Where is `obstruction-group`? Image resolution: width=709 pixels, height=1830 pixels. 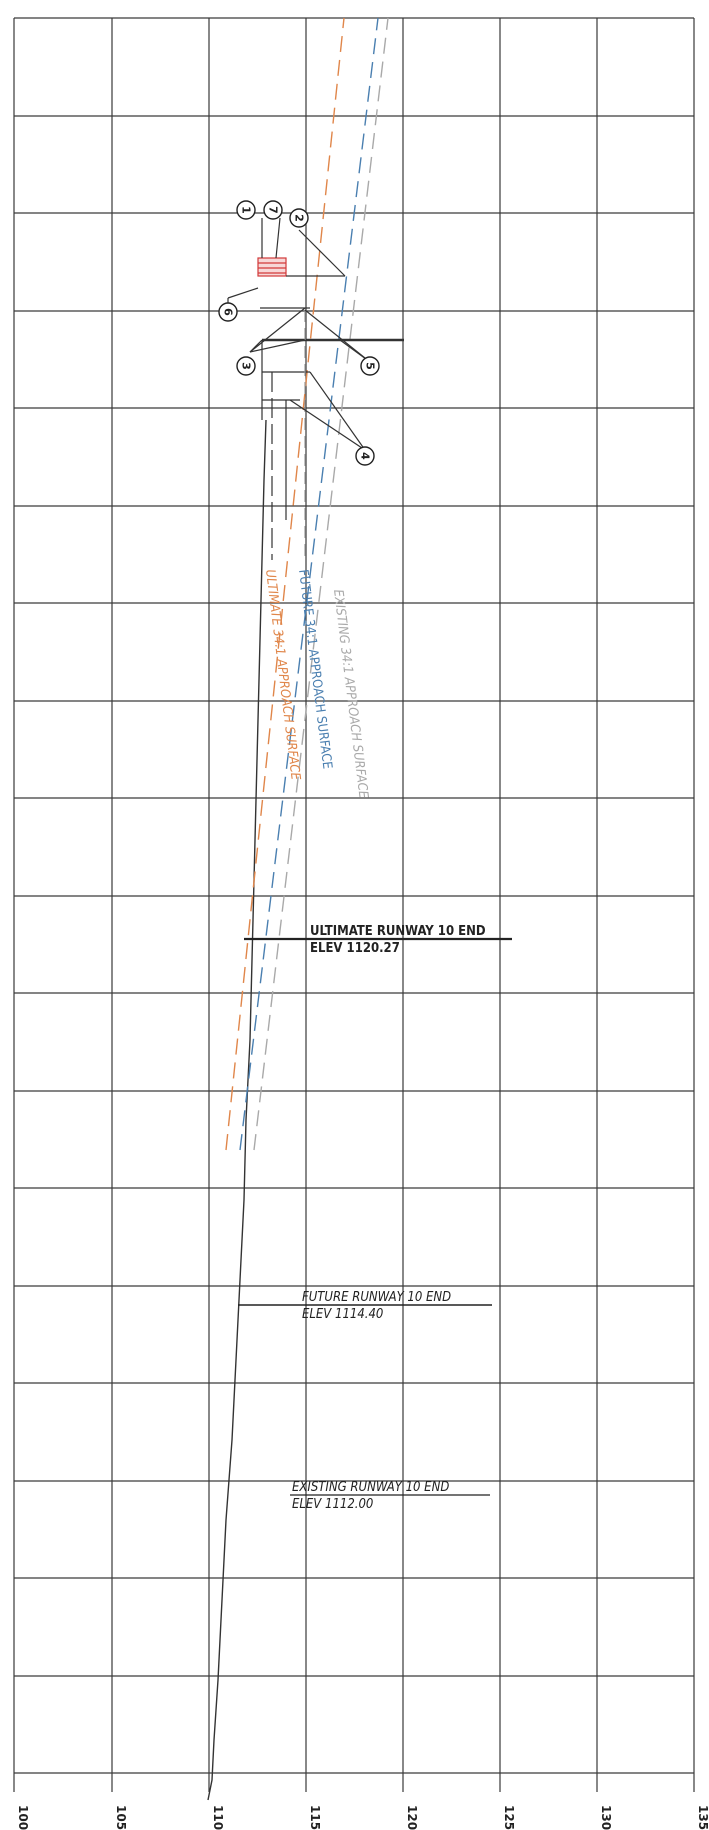
obstruction-group is located at coordinates (315, 388).